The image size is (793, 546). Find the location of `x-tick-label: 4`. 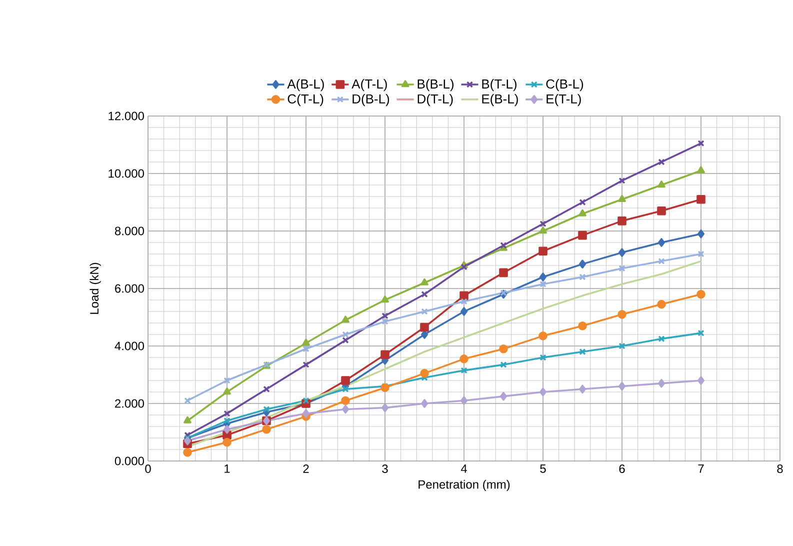

x-tick-label: 4 is located at coordinates (463, 468).